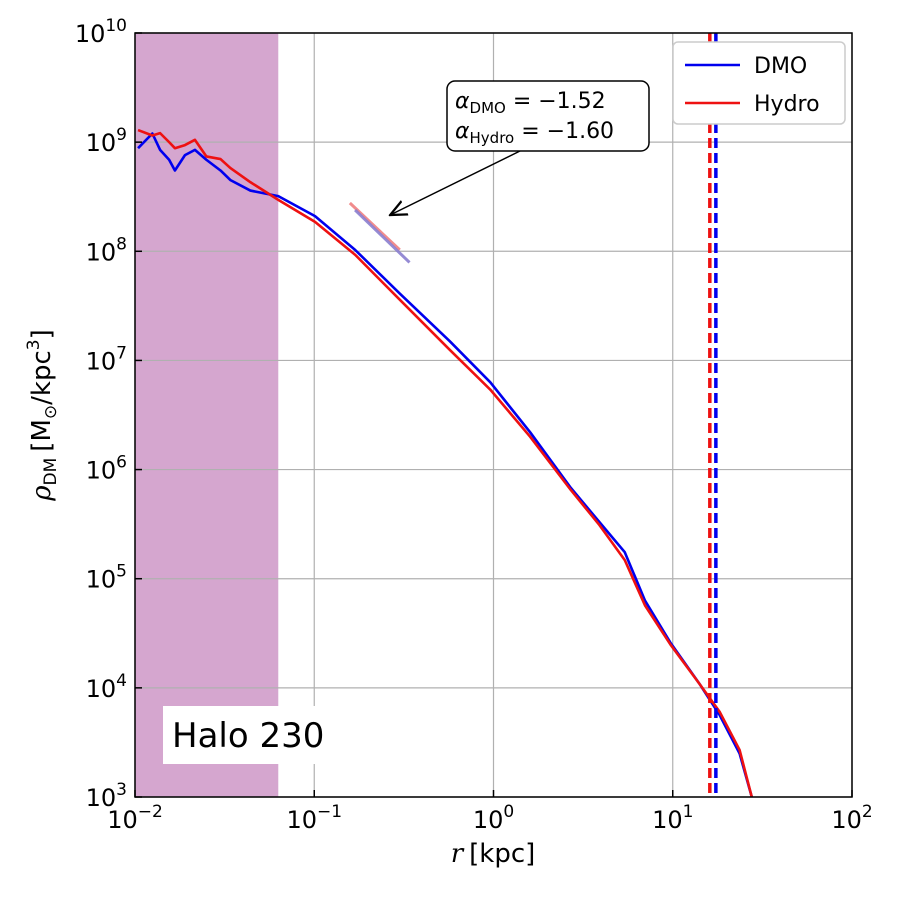 Image resolution: width=897 pixels, height=901 pixels. I want to click on annotation-sub: Hydro, so click(492, 138).